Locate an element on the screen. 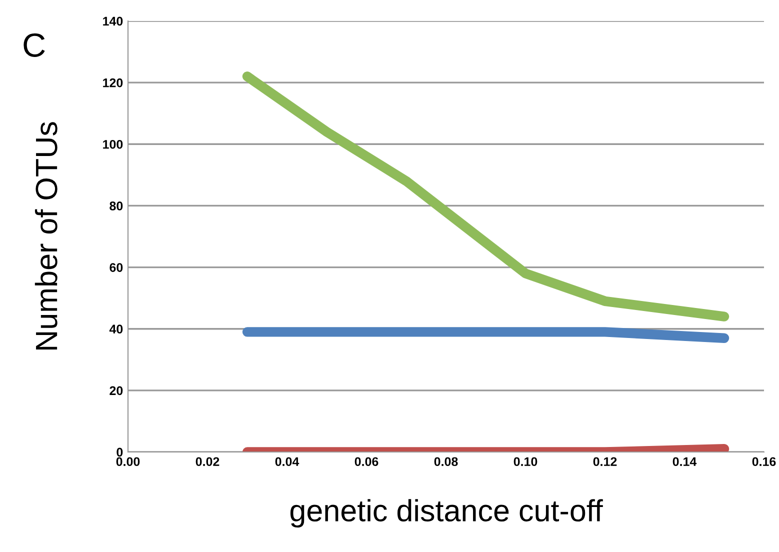  y-tick-label: 0 is located at coordinates (119, 452).